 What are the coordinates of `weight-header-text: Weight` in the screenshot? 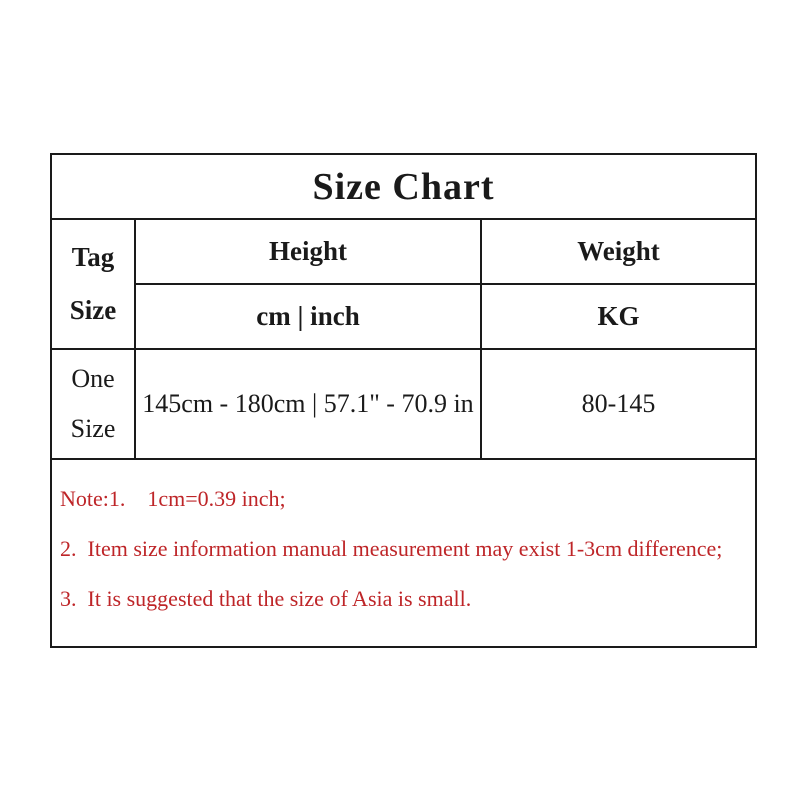 It's located at (618, 251).